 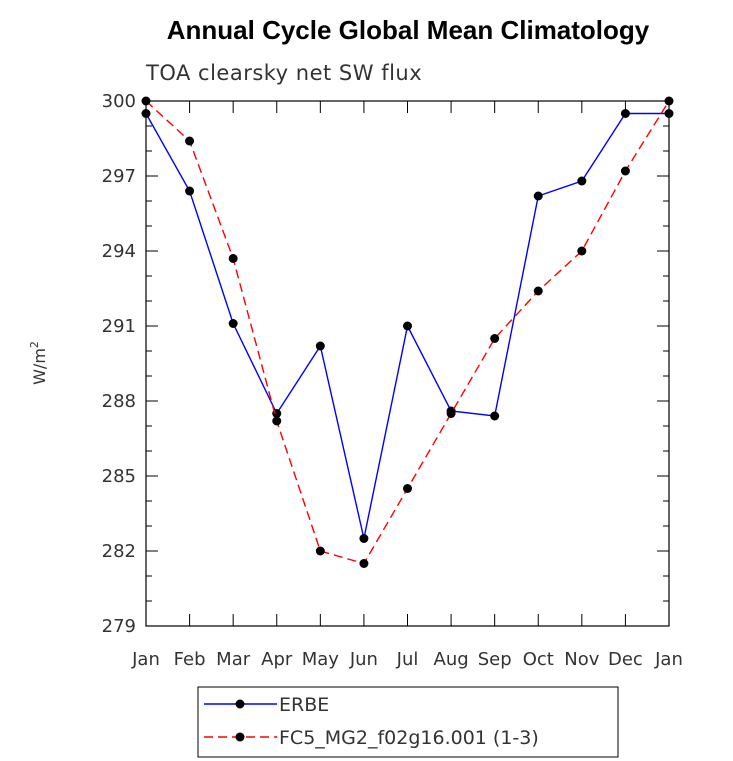 What do you see at coordinates (451, 659) in the screenshot?
I see `x-tick-label: Aug` at bounding box center [451, 659].